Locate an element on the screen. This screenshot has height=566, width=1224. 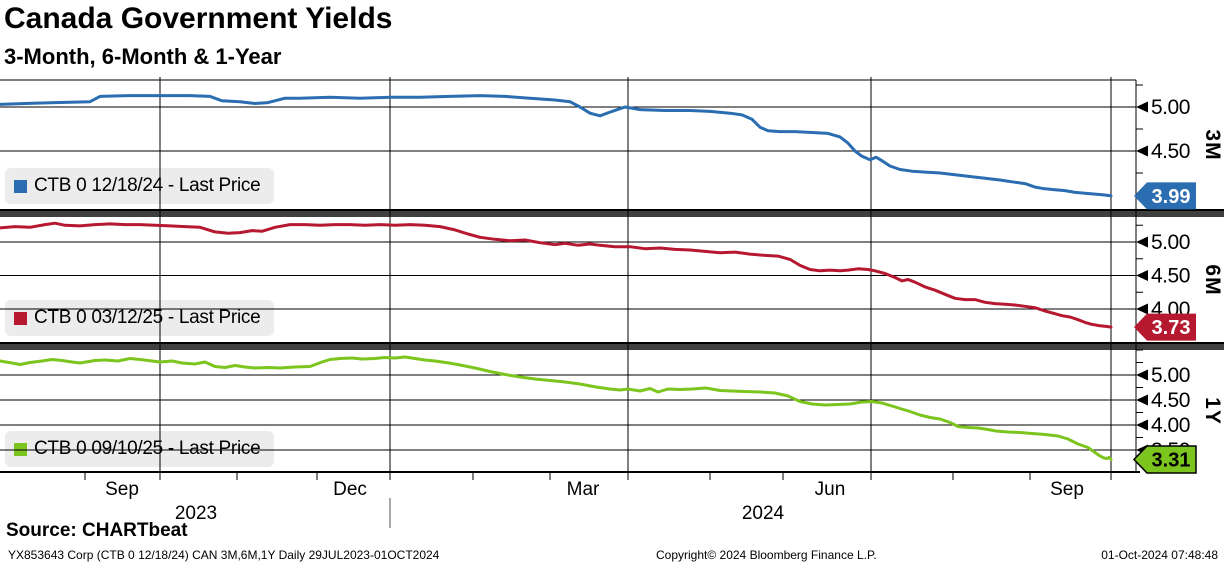
legend-label-6m: CTB 0 03/12/25 - Last Price is located at coordinates (147, 317).